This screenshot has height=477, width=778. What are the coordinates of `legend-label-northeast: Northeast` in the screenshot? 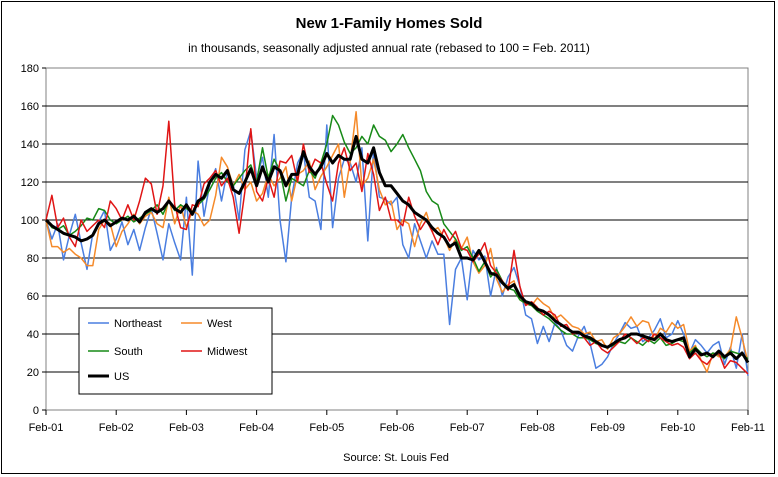 It's located at (138, 324).